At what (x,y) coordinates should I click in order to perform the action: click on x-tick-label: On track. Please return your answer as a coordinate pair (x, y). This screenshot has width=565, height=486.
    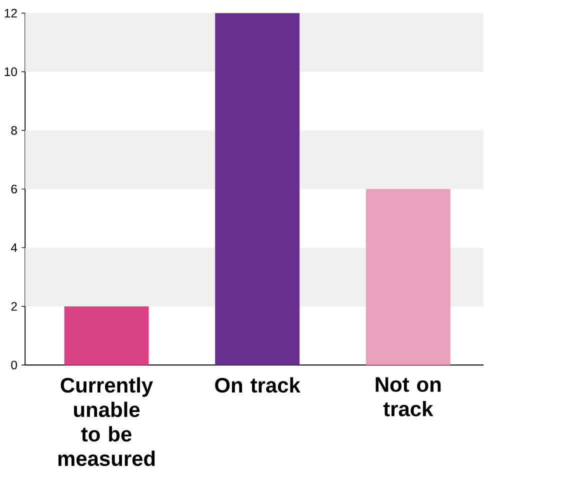
    Looking at the image, I should click on (257, 385).